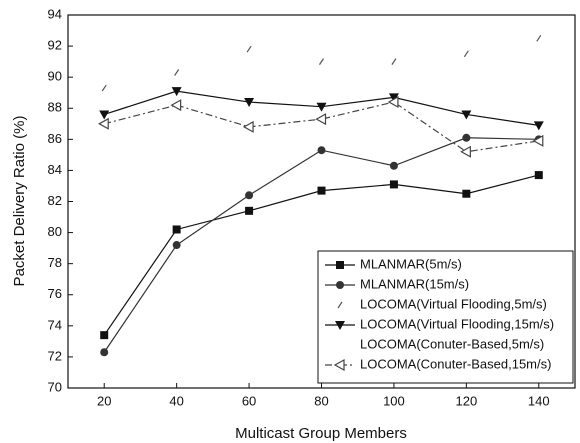 This screenshot has height=443, width=580. What do you see at coordinates (394, 400) in the screenshot?
I see `x-tick-label: 100` at bounding box center [394, 400].